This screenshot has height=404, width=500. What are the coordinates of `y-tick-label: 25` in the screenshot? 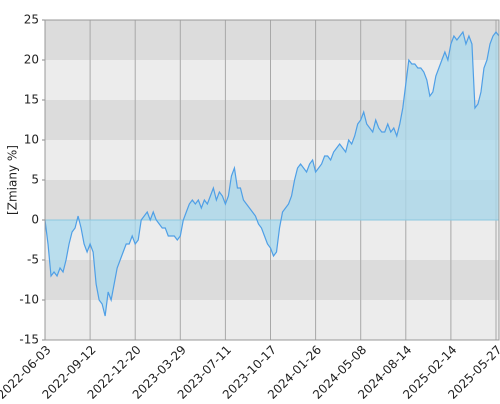 It's located at (31, 20).